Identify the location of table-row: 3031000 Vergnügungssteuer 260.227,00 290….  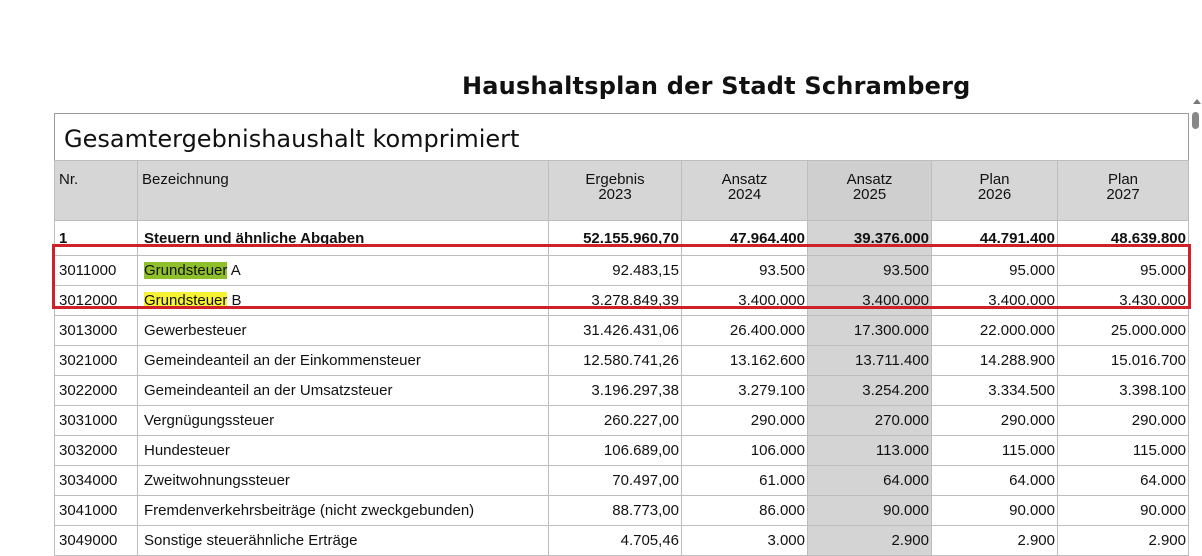
(621, 420).